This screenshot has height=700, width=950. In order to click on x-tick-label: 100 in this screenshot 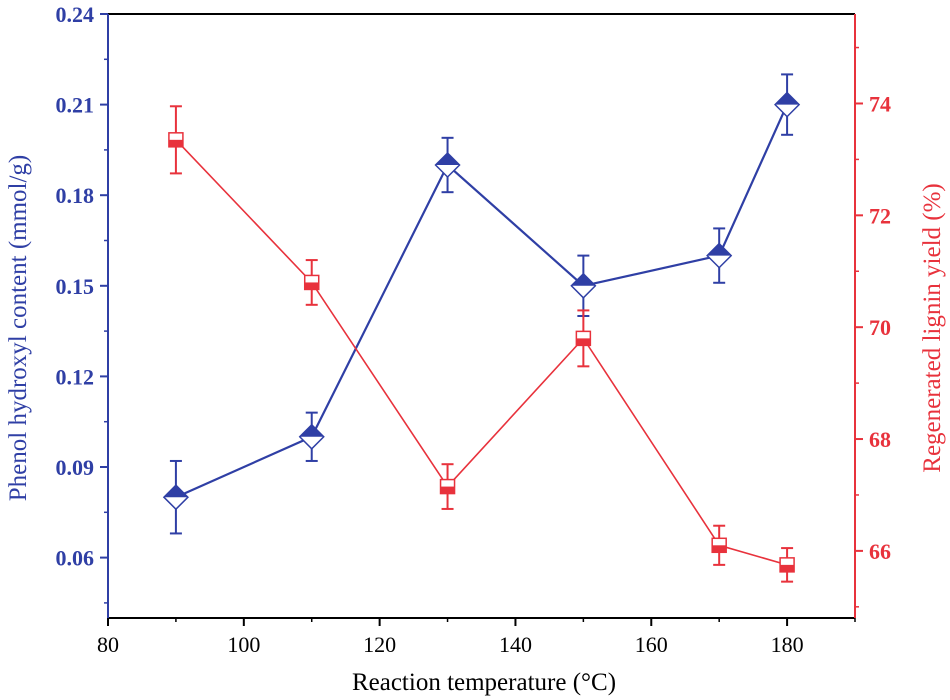, I will do `click(243, 644)`.